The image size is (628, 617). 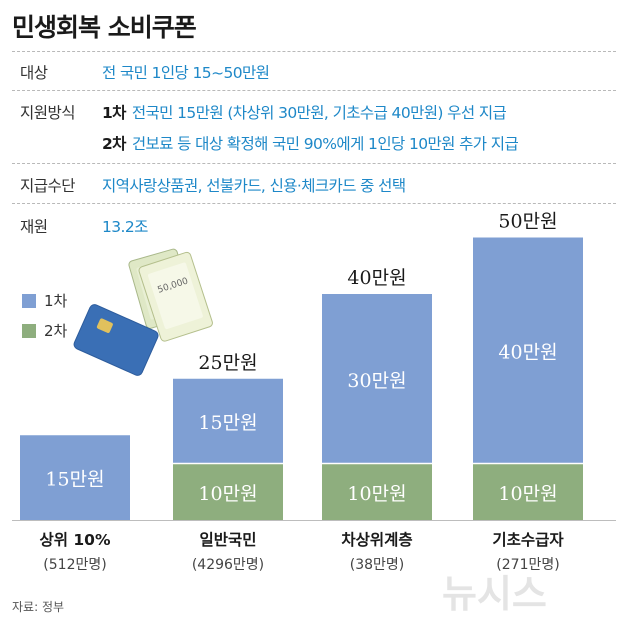 I want to click on method-step1: 1차 전국민 15만원 (차상위 30만원, 기초수급 40만원) 우선 지급, so click(x=304, y=112).